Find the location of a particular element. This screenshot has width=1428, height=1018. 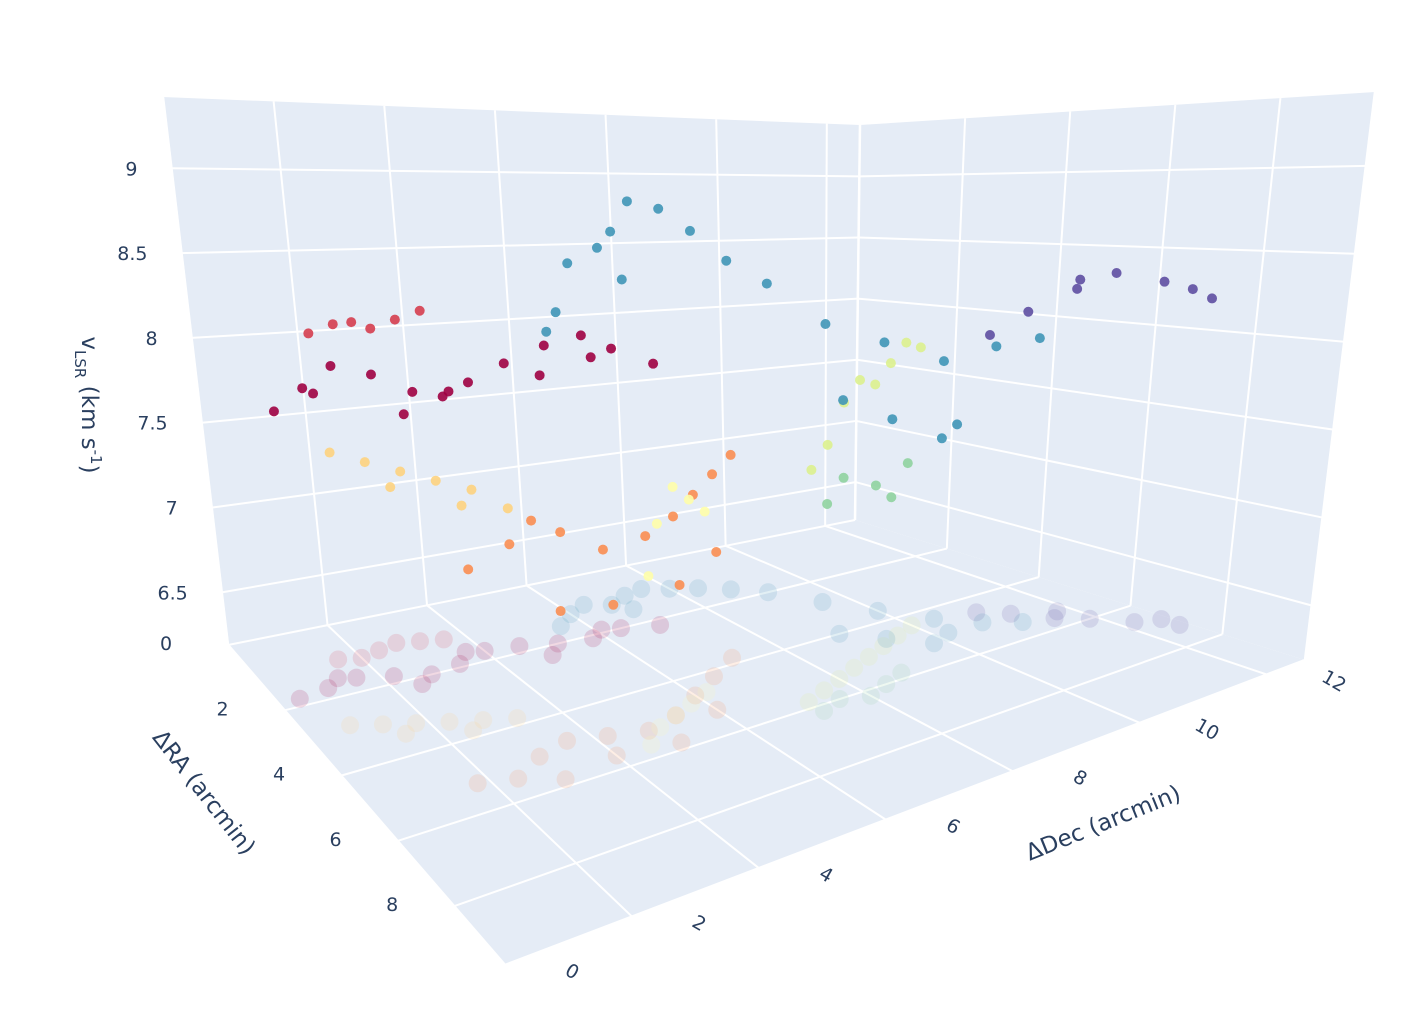

z-title-mid: (km s is located at coordinates (89, 413).